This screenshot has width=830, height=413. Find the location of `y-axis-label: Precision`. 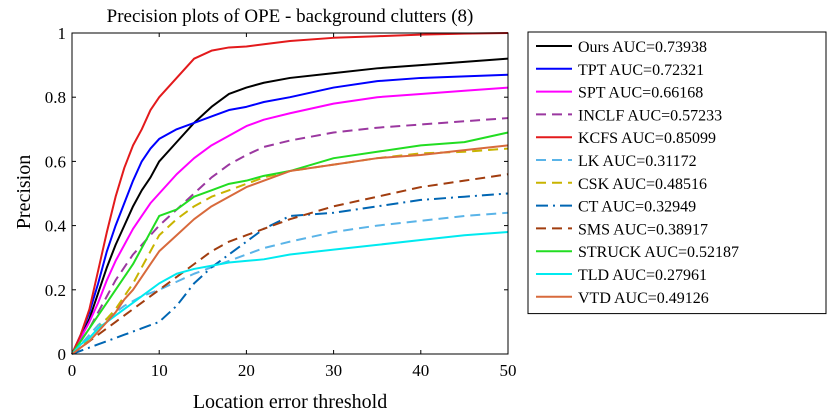

y-axis-label: Precision is located at coordinates (24, 192).